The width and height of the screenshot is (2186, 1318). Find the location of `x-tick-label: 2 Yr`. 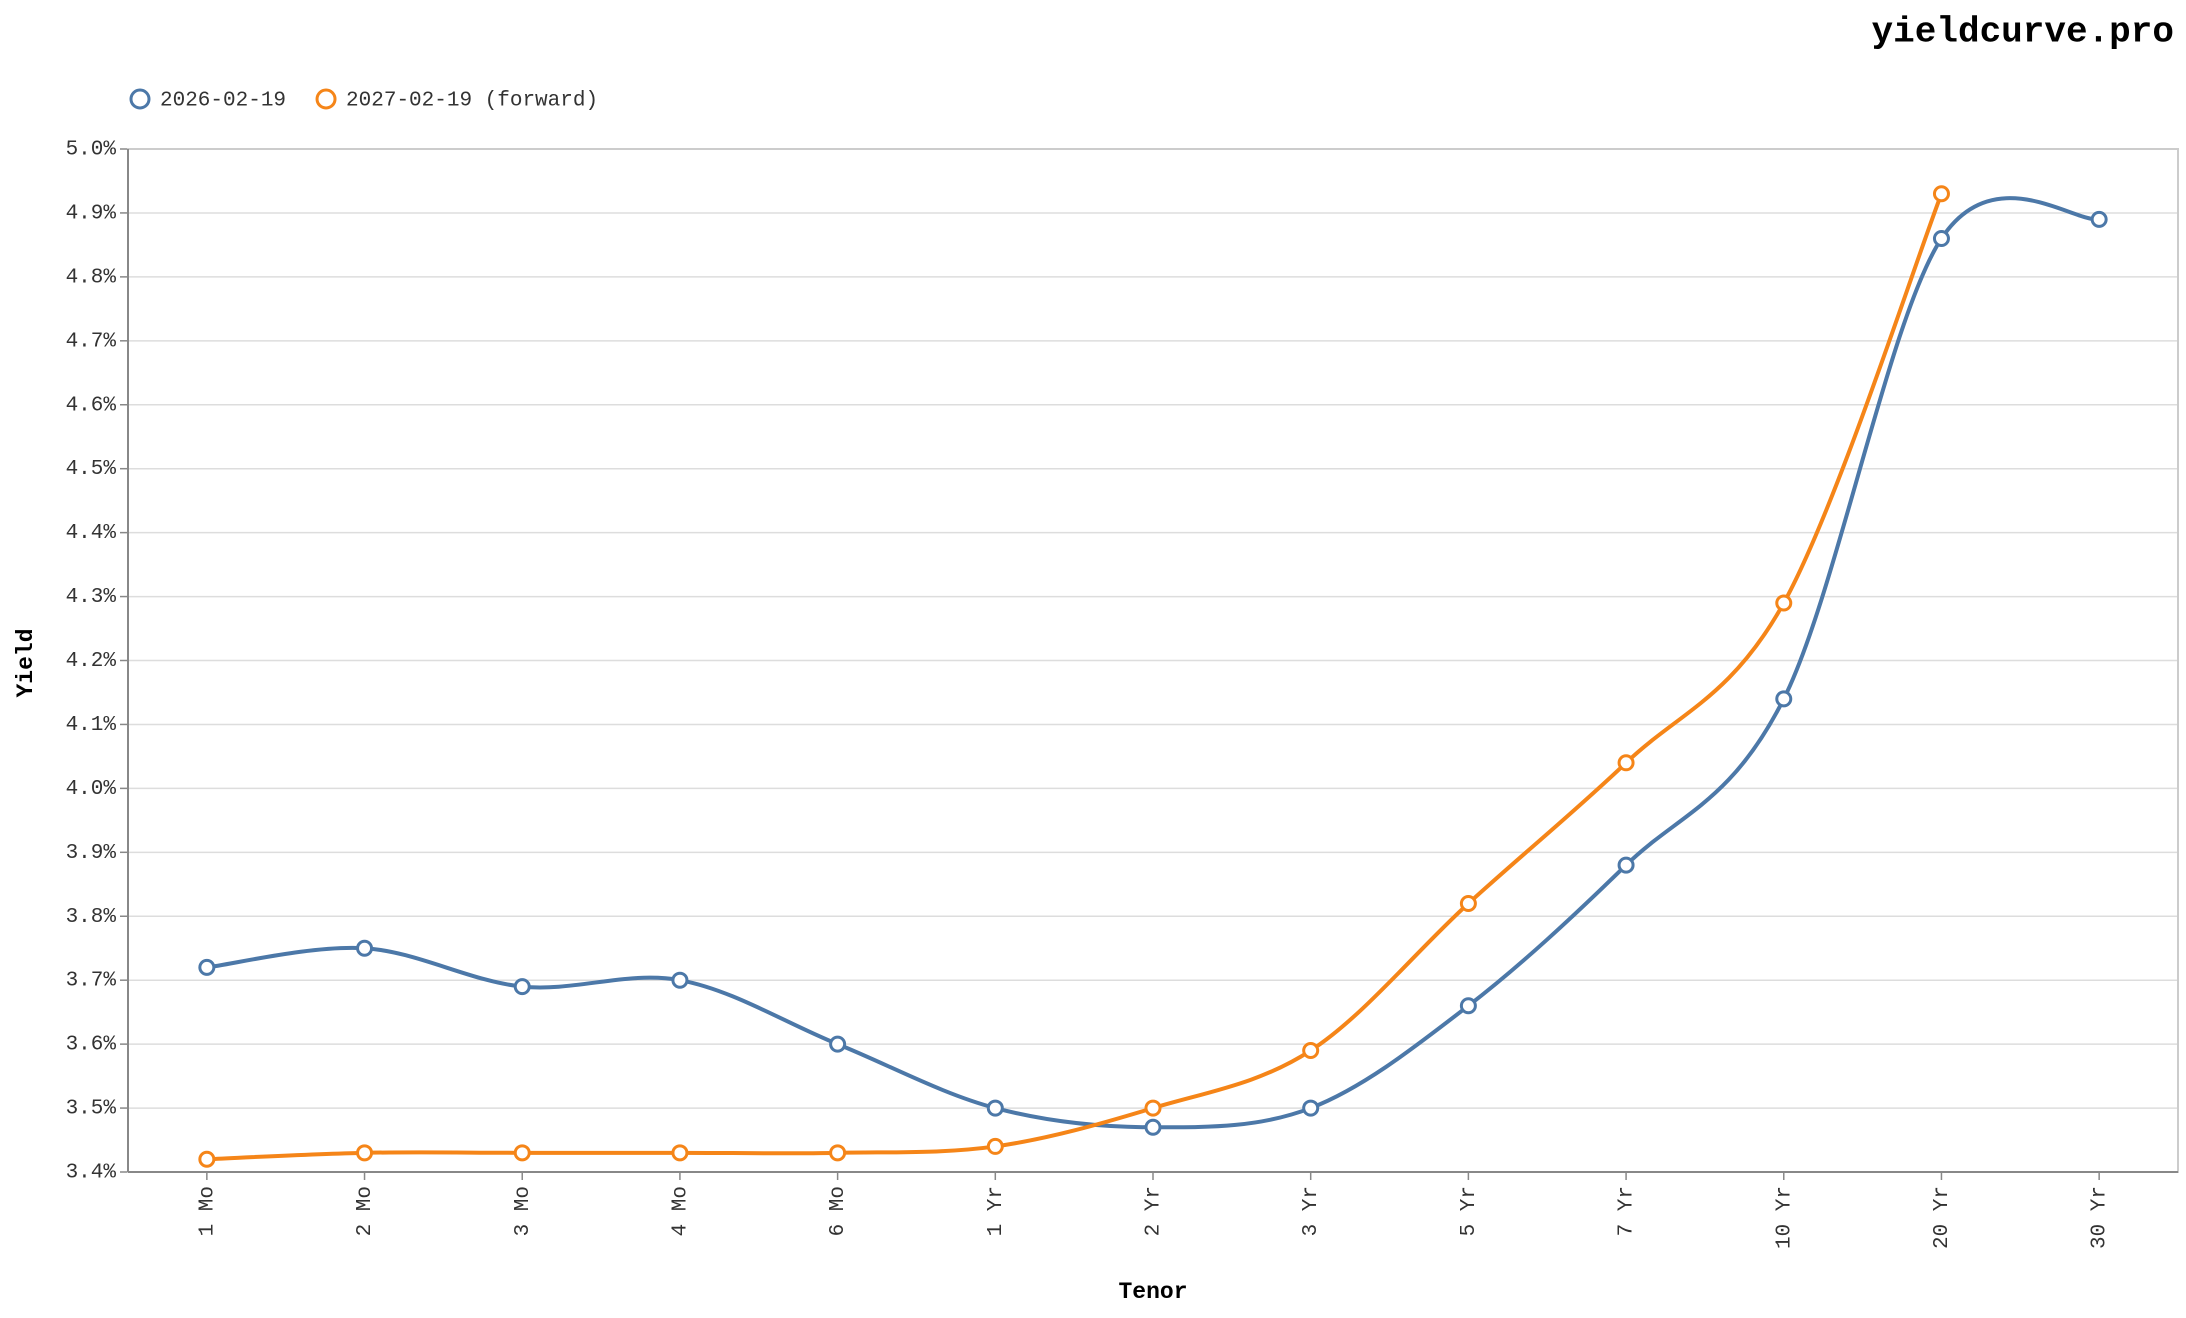

x-tick-label: 2 Yr is located at coordinates (1154, 1211).